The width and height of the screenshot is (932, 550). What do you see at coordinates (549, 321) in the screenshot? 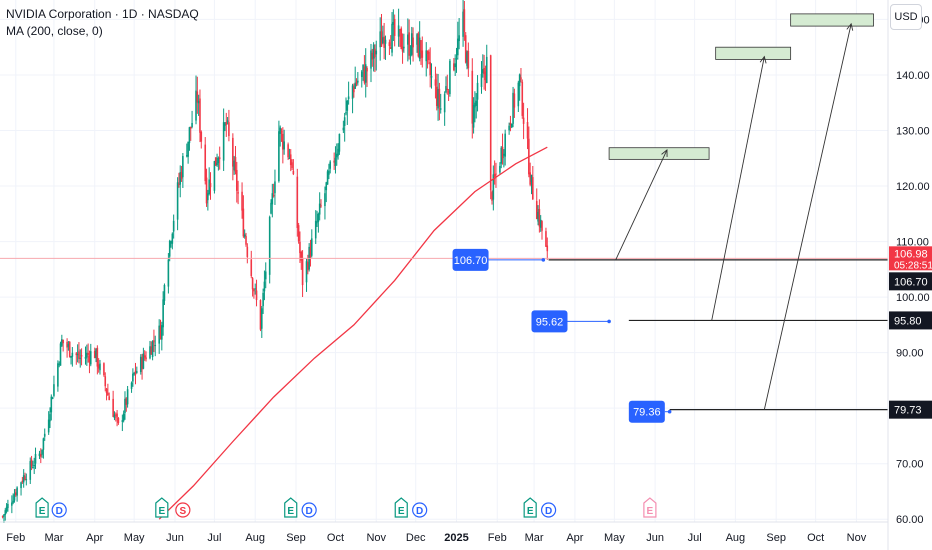
I see `price-badge` at bounding box center [549, 321].